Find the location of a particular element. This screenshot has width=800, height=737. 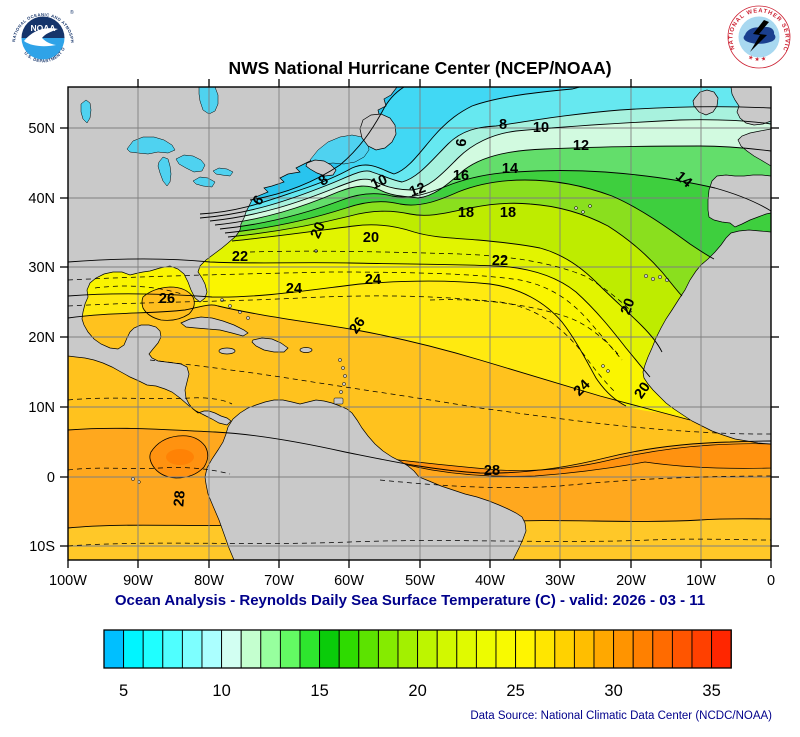

colorbar-value-35: 35 is located at coordinates (711, 691).